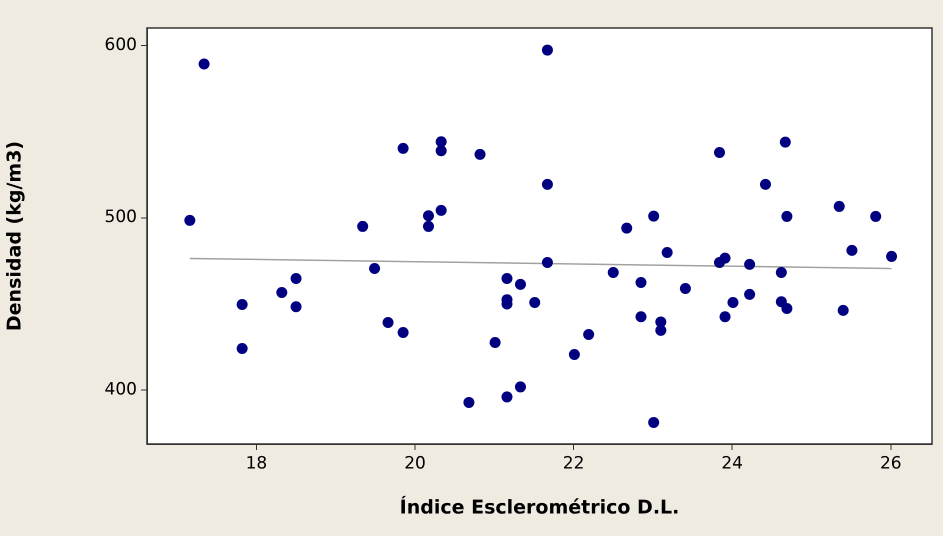  Describe the element at coordinates (415, 464) in the screenshot. I see `x-tick-label: 20` at that location.